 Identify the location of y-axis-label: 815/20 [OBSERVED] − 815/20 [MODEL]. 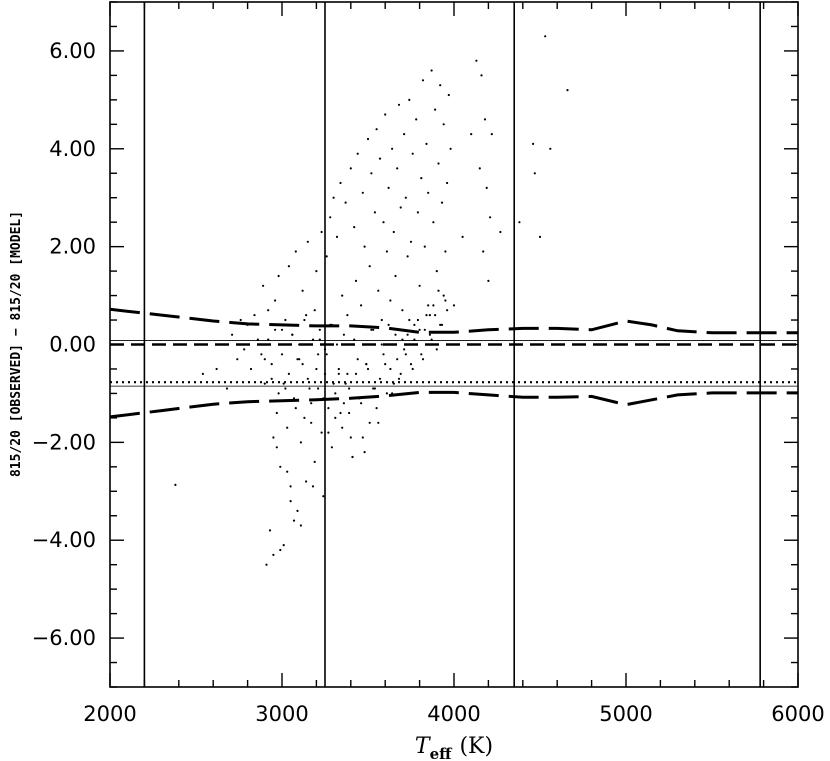
(16, 344).